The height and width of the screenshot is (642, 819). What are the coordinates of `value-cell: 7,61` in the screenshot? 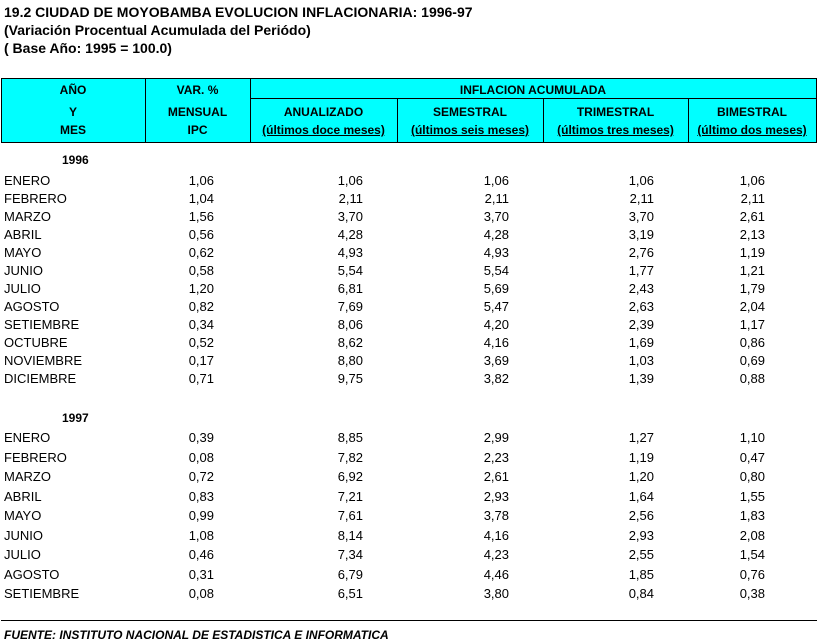 It's located at (350, 515).